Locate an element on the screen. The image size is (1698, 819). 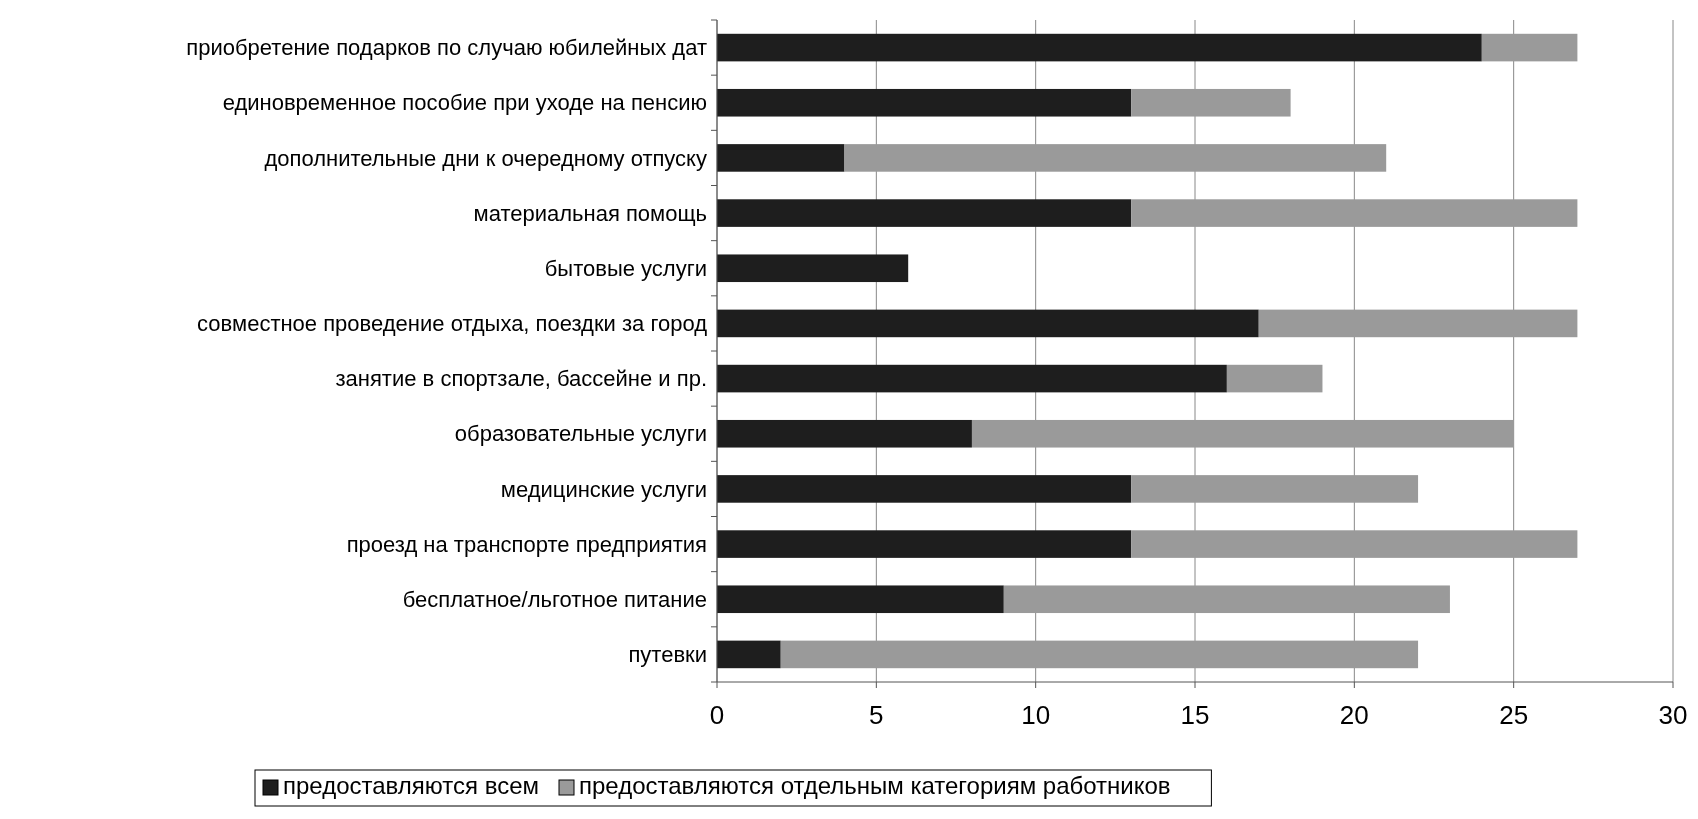
y-tick-label: проезд на транспорте предприятия is located at coordinates (526, 544).